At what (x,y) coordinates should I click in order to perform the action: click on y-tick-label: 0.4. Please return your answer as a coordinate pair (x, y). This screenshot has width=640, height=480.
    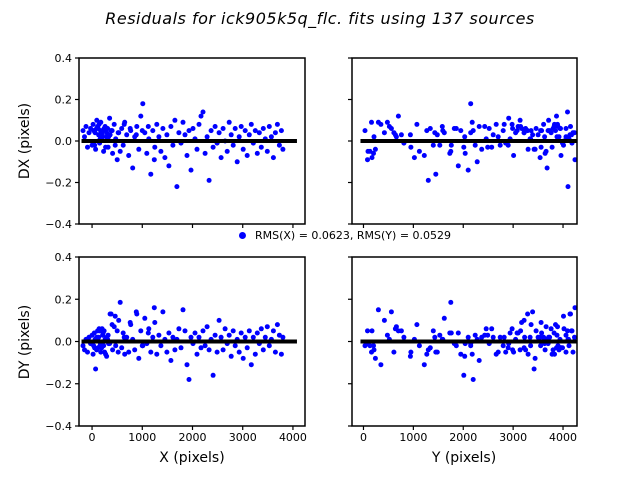
    Looking at the image, I should click on (64, 58).